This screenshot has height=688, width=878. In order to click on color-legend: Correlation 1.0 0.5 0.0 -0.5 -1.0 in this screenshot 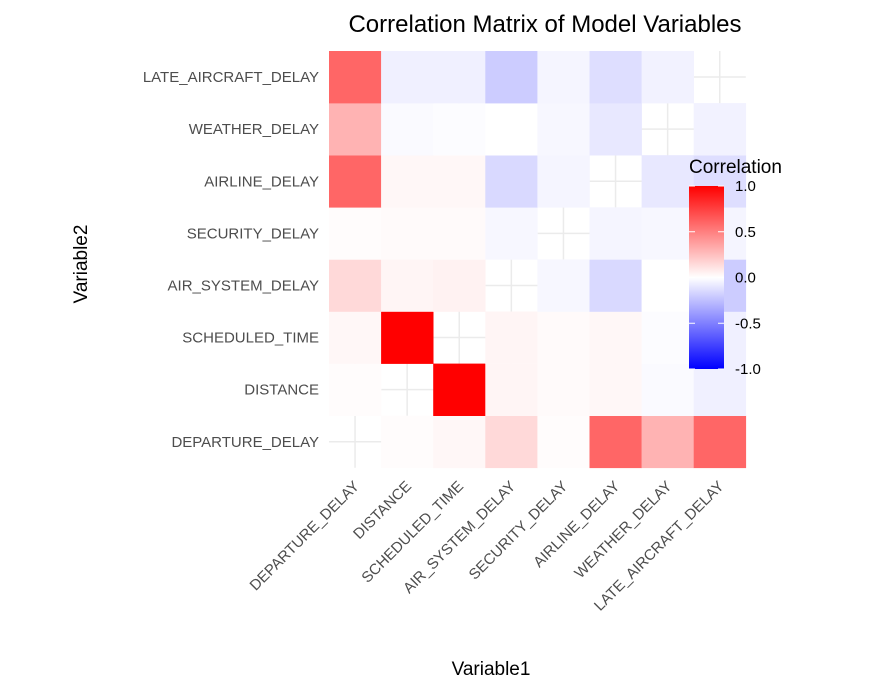, I will do `click(735, 267)`.